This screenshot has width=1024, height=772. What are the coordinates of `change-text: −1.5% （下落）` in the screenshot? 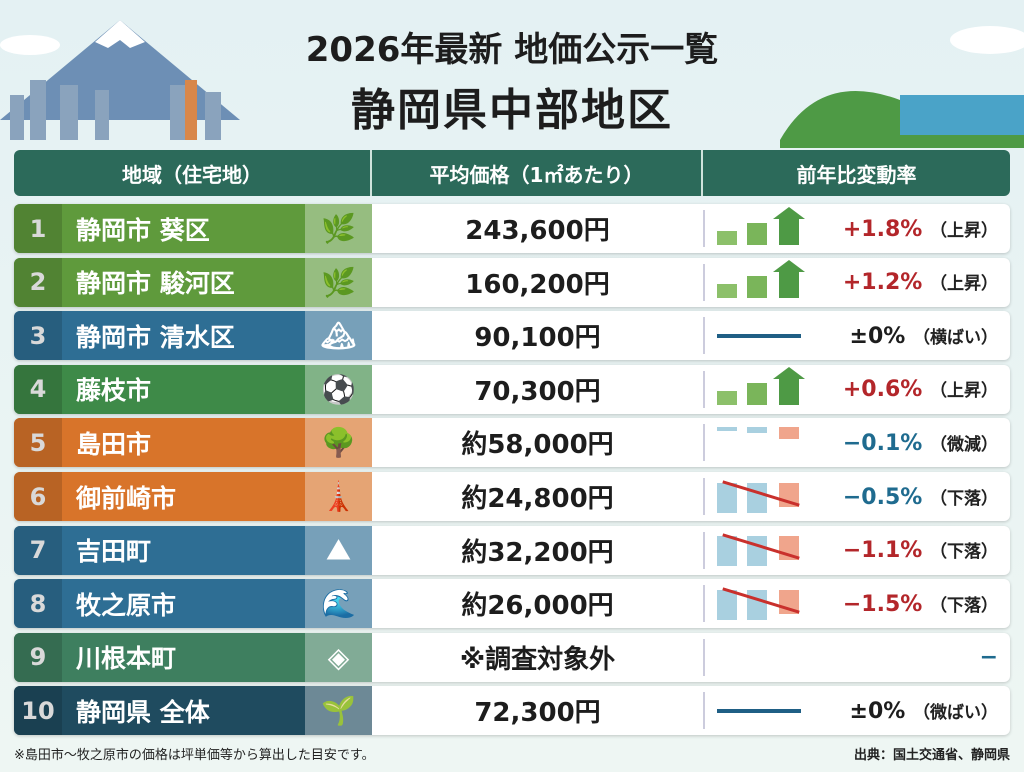 It's located at (911, 604).